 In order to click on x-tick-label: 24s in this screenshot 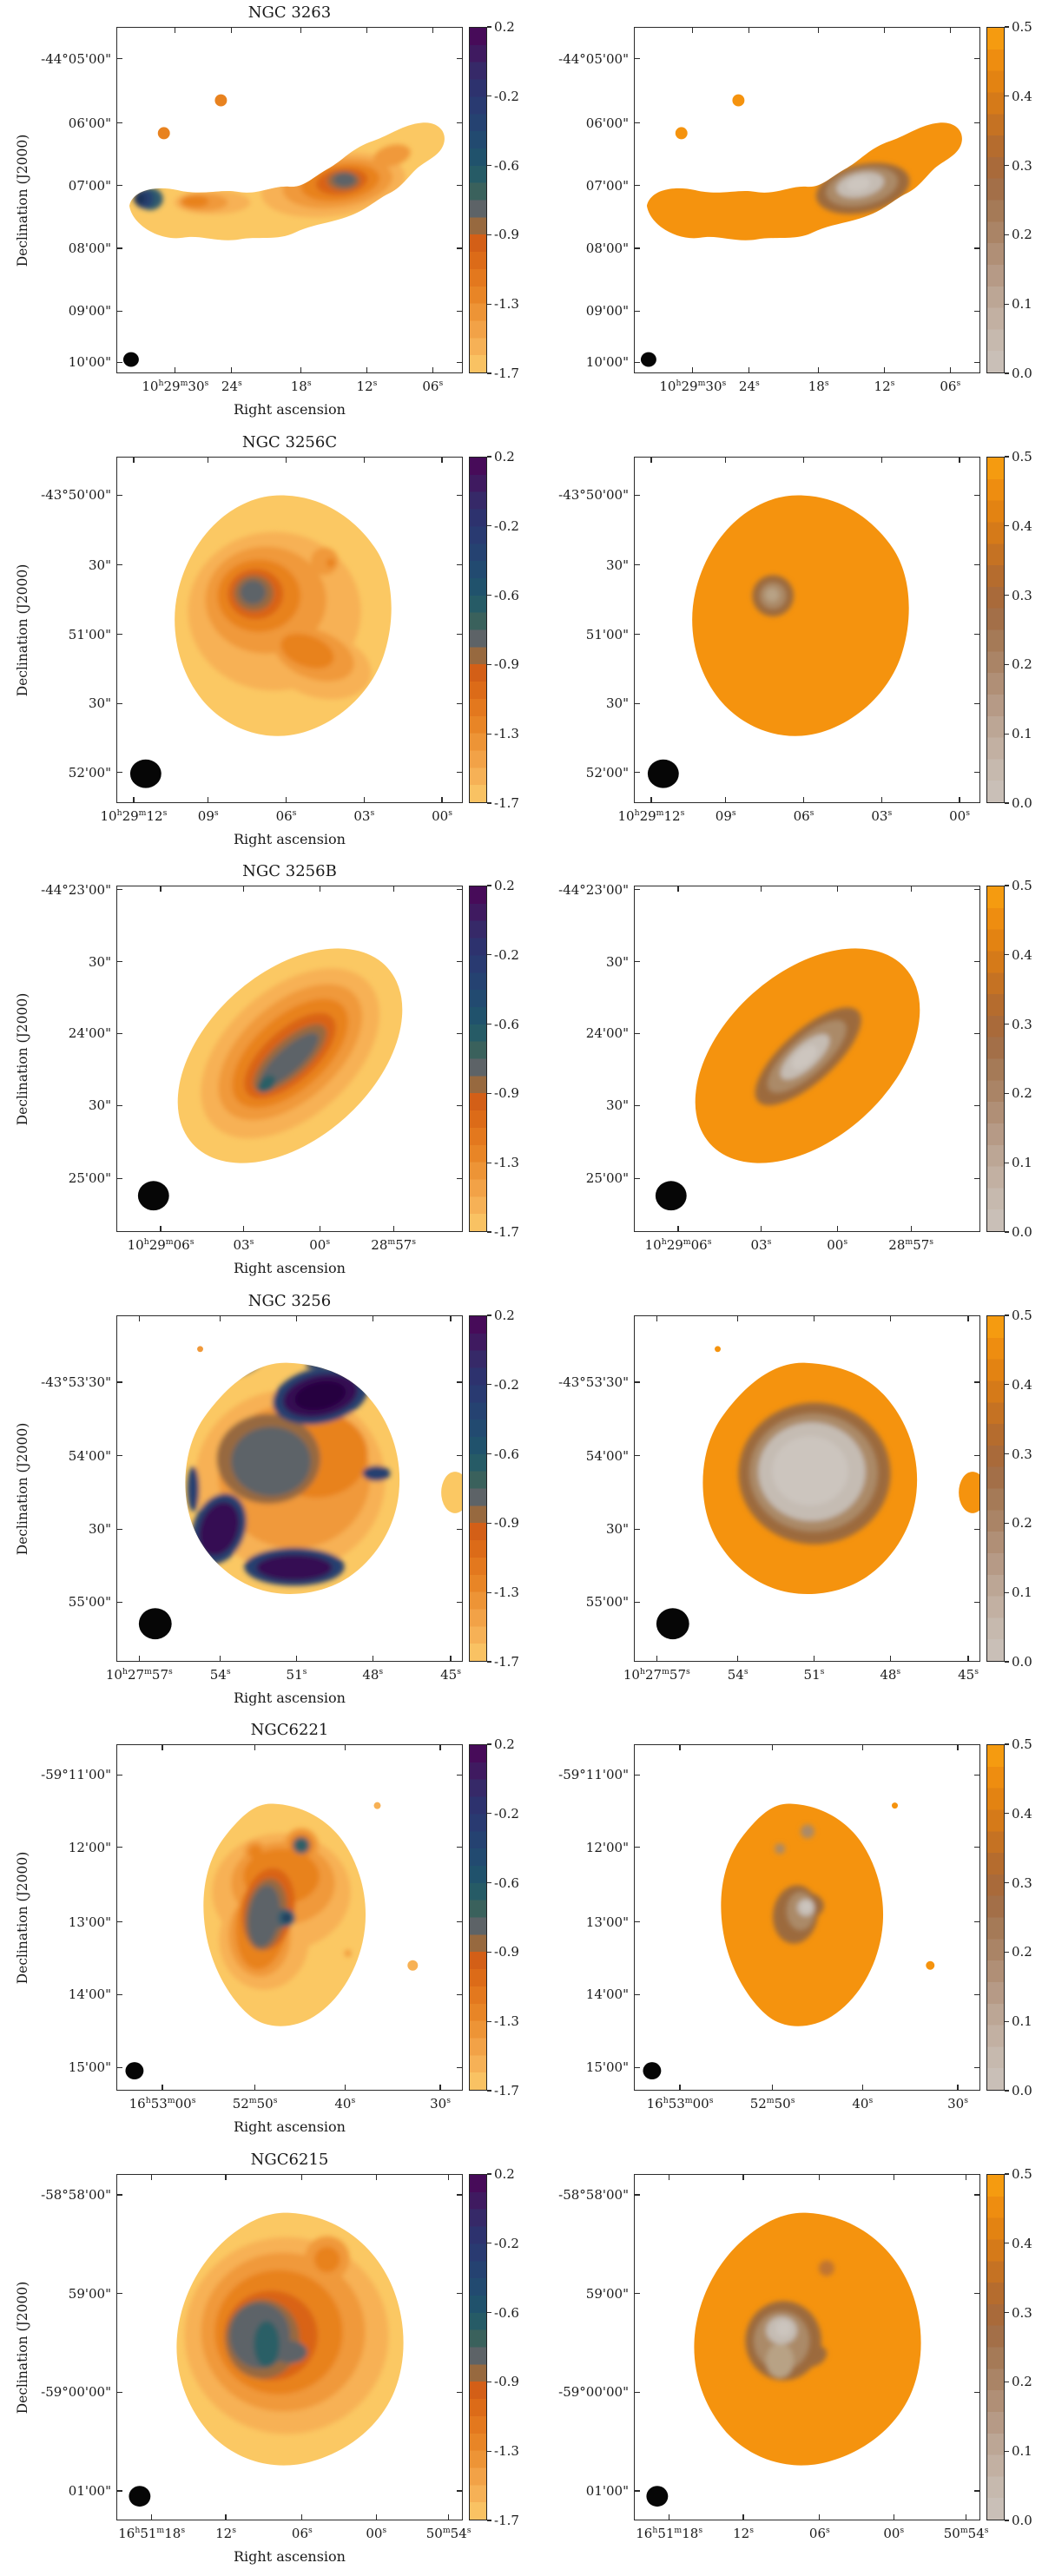, I will do `click(749, 386)`.